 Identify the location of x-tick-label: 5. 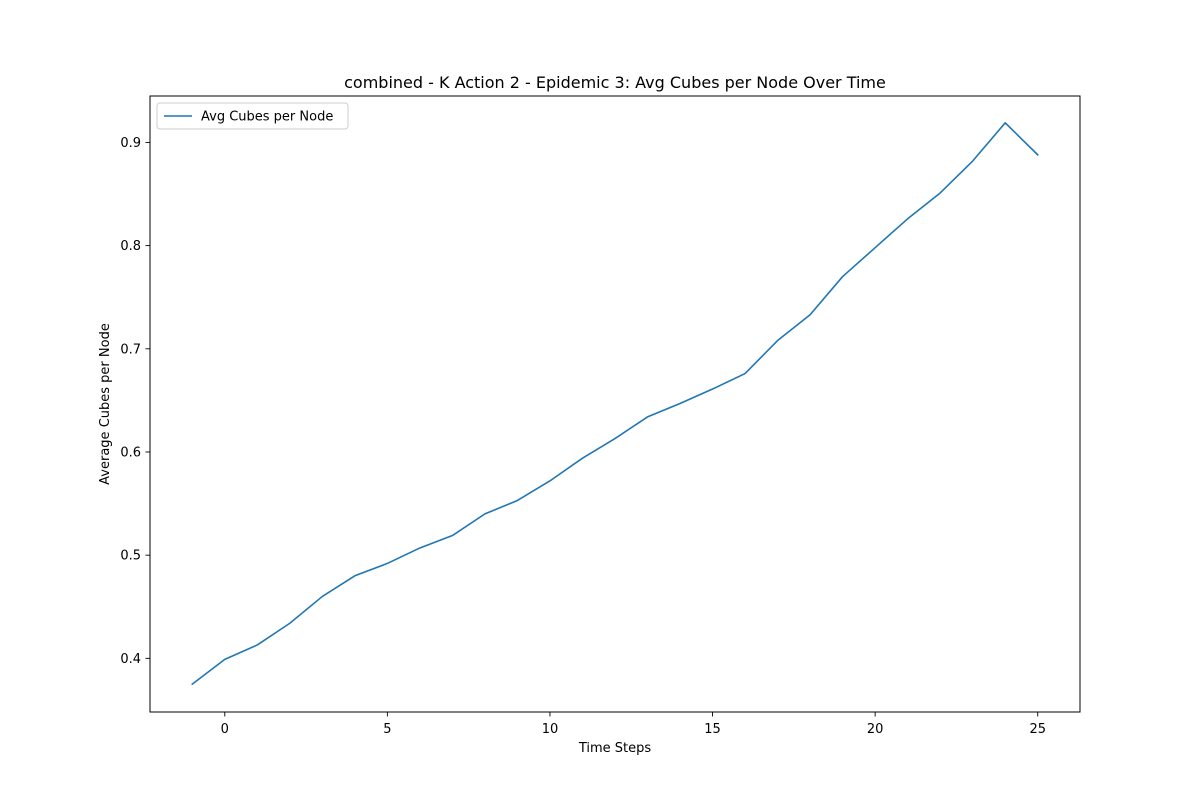
(387, 729).